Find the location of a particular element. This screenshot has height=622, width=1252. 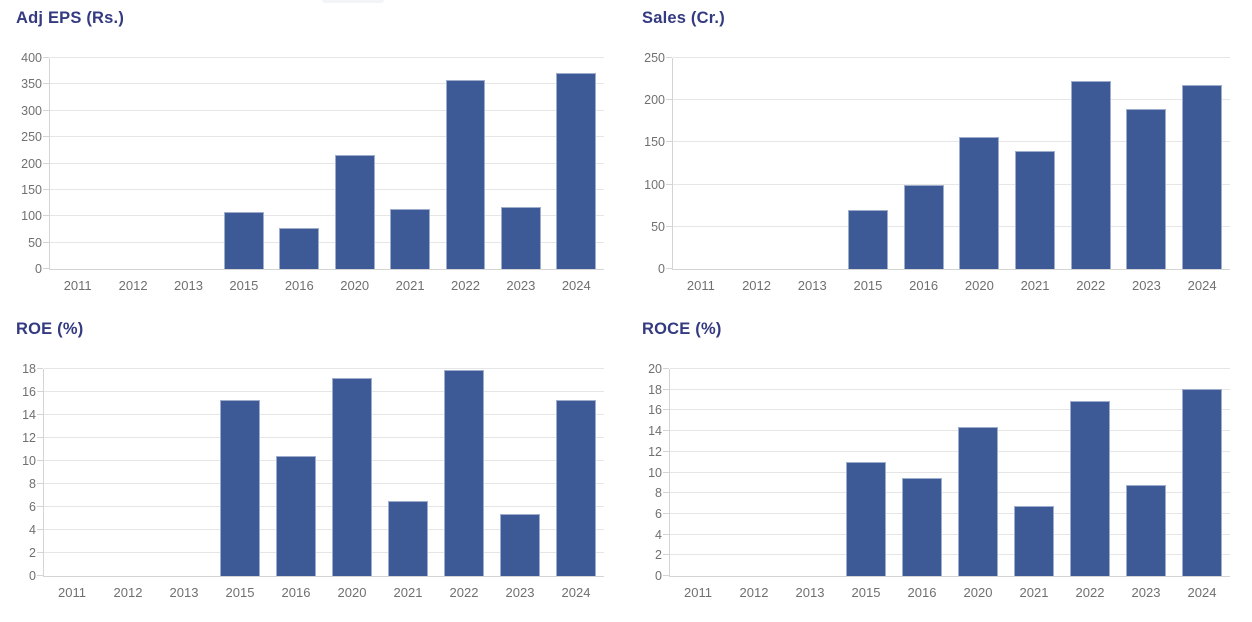

chart-title-roe: ROE (%) is located at coordinates (50, 329).